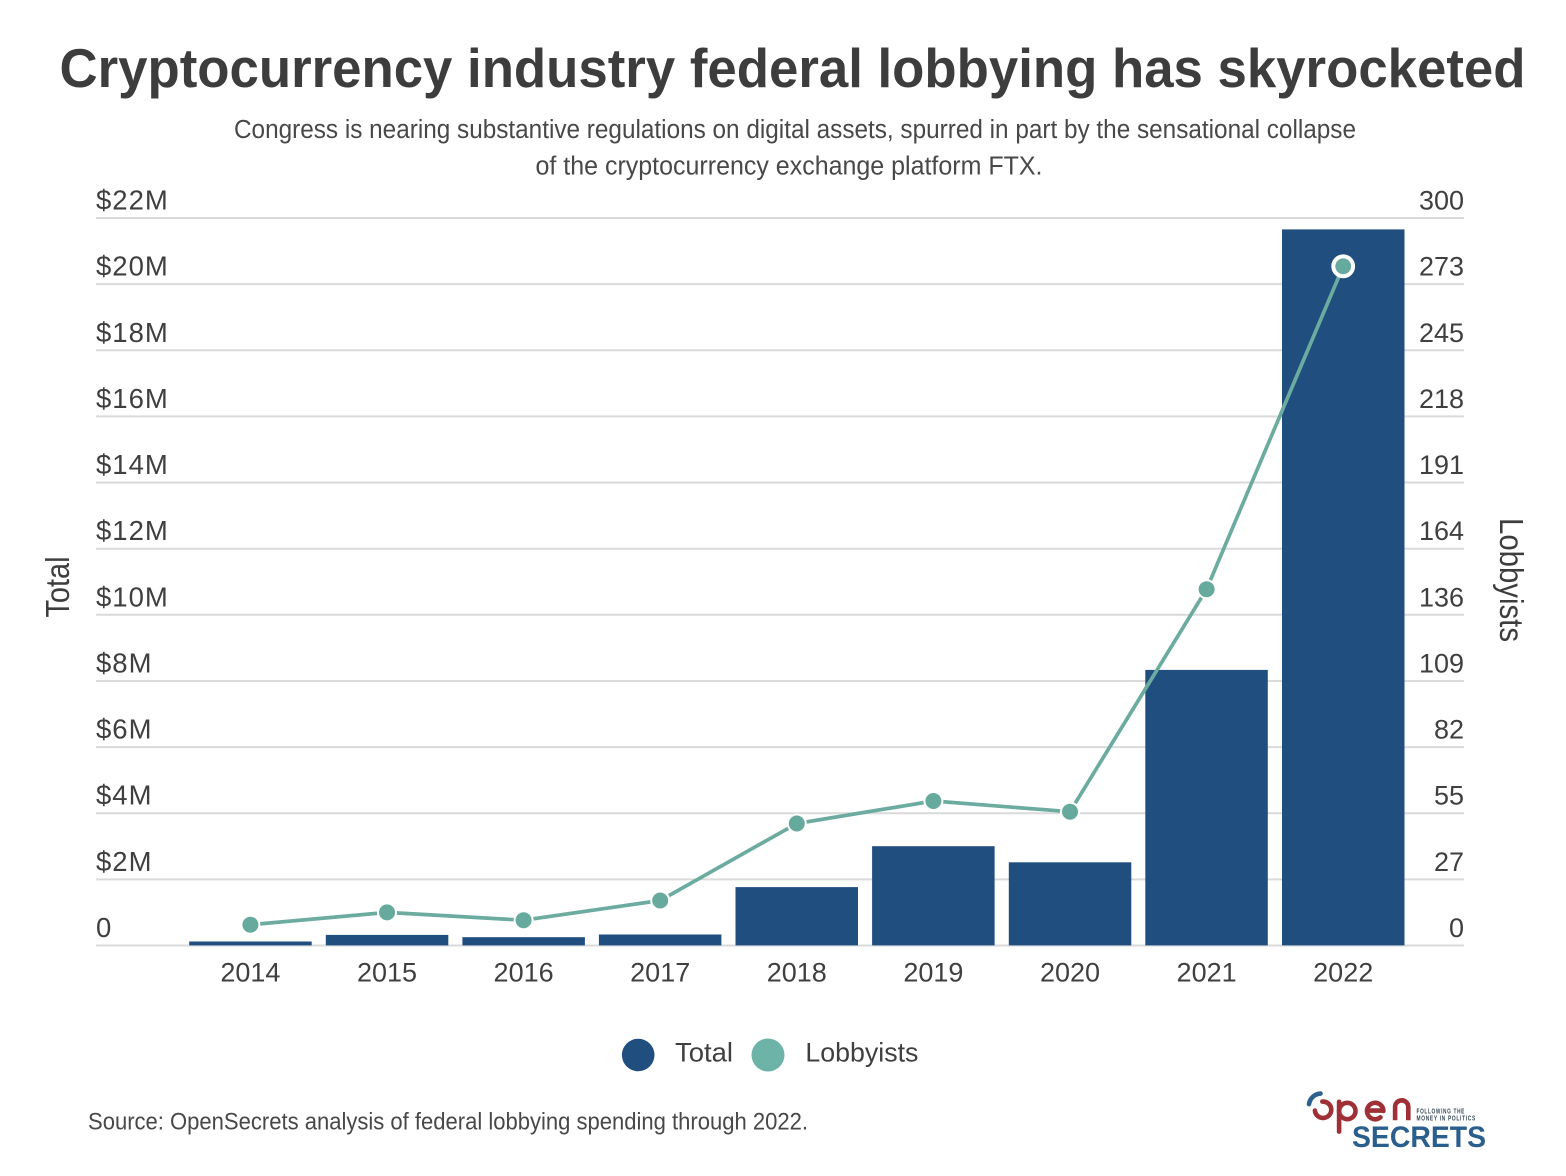 Image resolution: width=1566 pixels, height=1176 pixels. I want to click on svg-text: 109, so click(1441, 664).